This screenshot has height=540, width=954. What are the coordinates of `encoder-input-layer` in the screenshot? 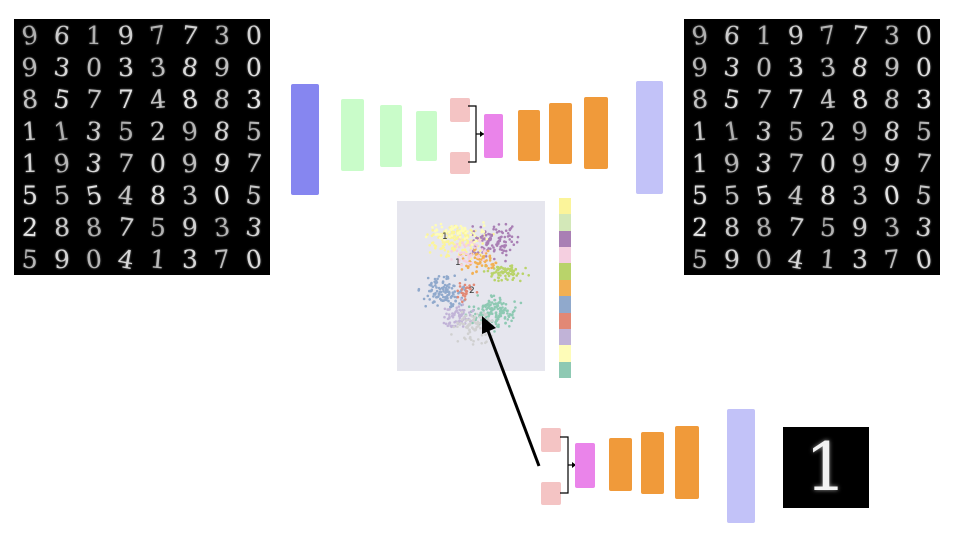 It's located at (305, 139).